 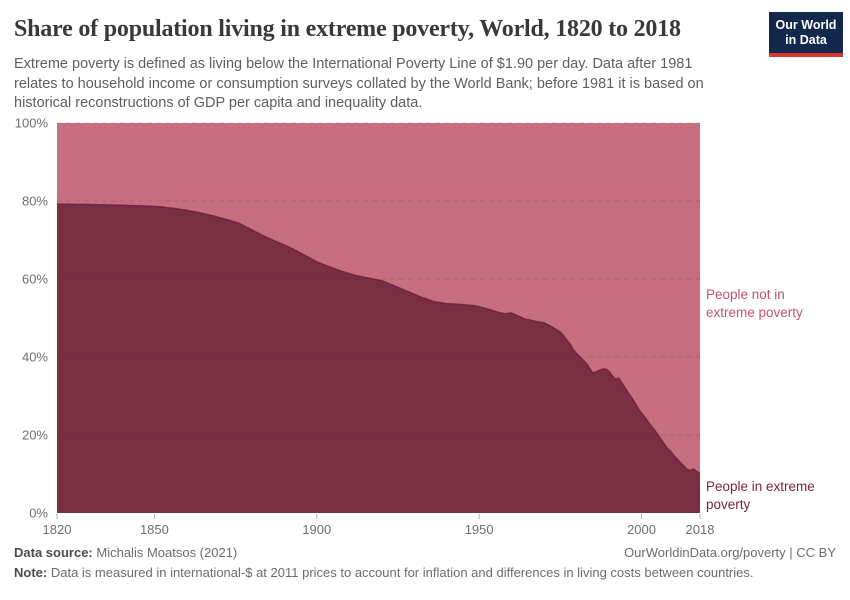 I want to click on series-label-line: People not in, so click(x=745, y=294).